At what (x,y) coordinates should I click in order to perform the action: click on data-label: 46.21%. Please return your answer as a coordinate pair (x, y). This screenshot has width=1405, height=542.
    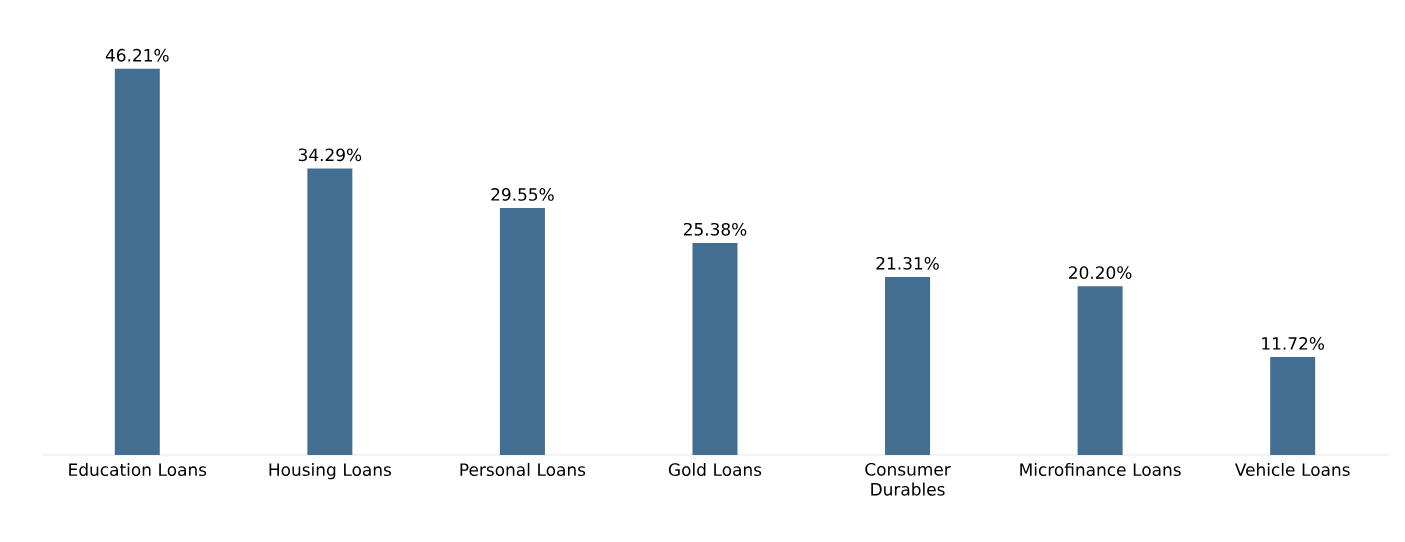
    Looking at the image, I should click on (137, 55).